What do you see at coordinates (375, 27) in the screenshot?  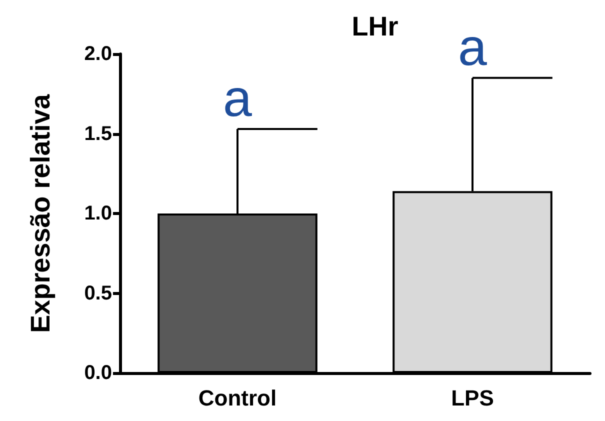 I see `chart-title: LHr` at bounding box center [375, 27].